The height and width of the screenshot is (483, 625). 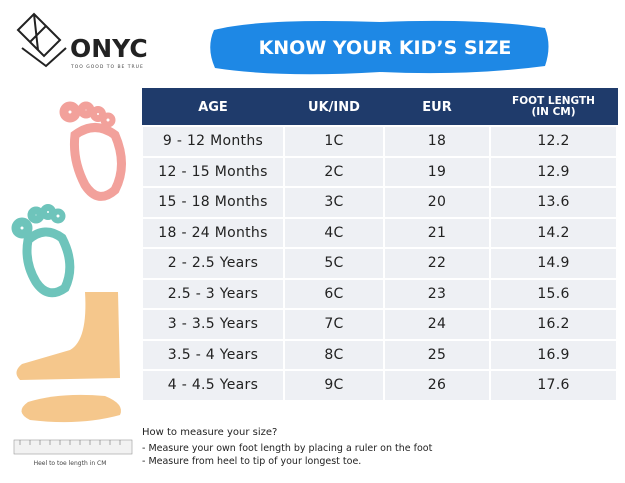 What do you see at coordinates (334, 263) in the screenshot?
I see `table-cell: 5C` at bounding box center [334, 263].